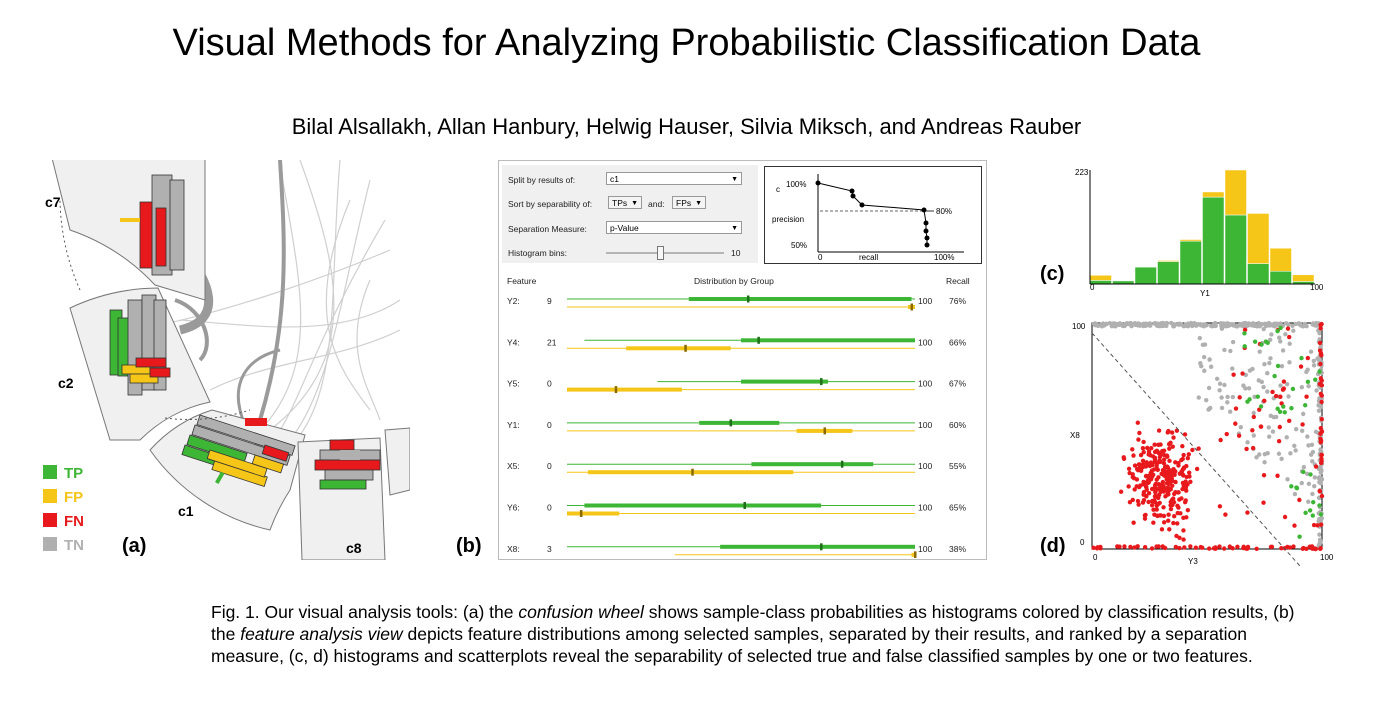 Image resolution: width=1373 pixels, height=705 pixels. I want to click on feature-name: X5:, so click(513, 466).